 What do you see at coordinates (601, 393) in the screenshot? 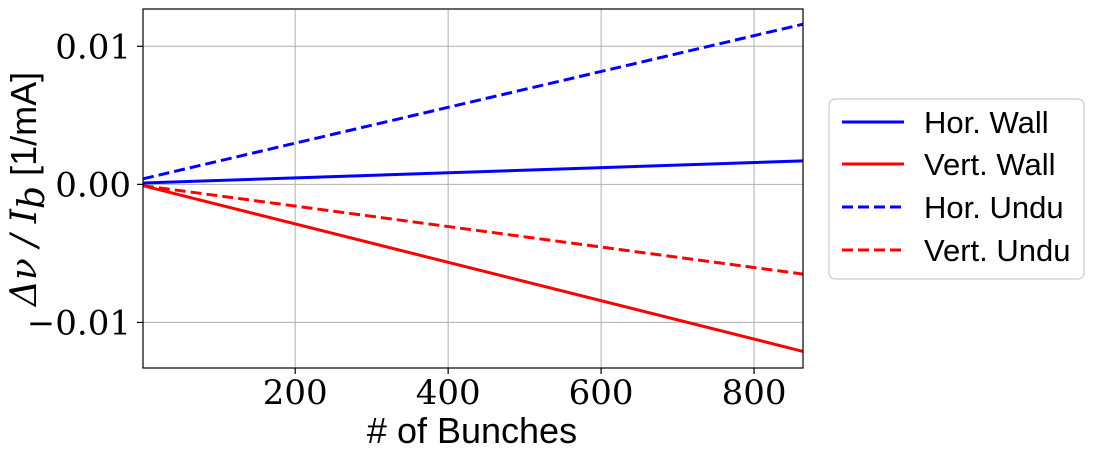
I see `x-tick-label: 600` at bounding box center [601, 393].